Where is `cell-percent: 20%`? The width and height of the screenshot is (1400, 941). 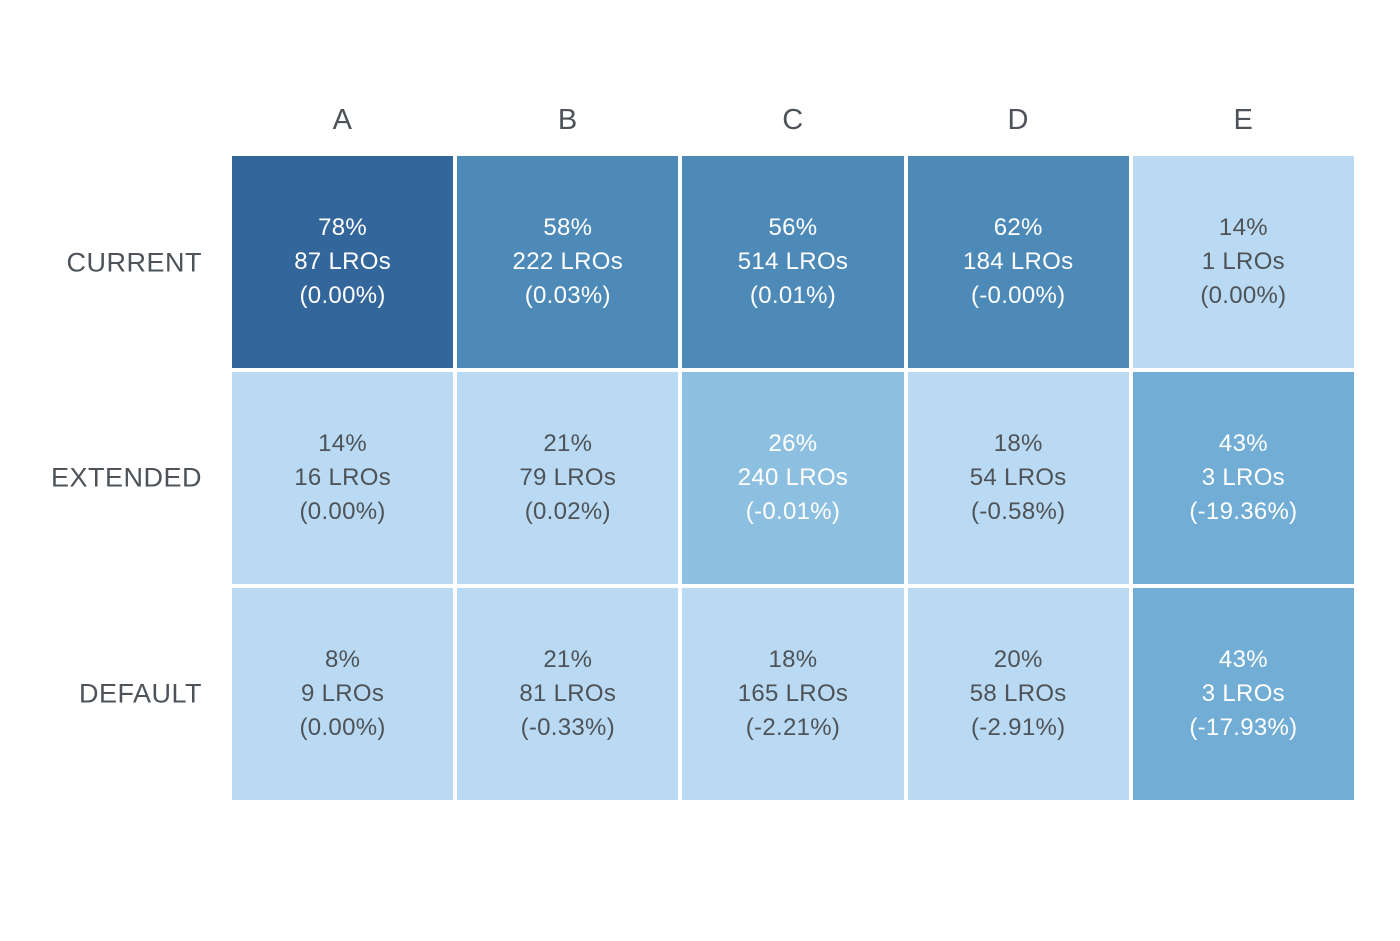
cell-percent: 20% is located at coordinates (1018, 659).